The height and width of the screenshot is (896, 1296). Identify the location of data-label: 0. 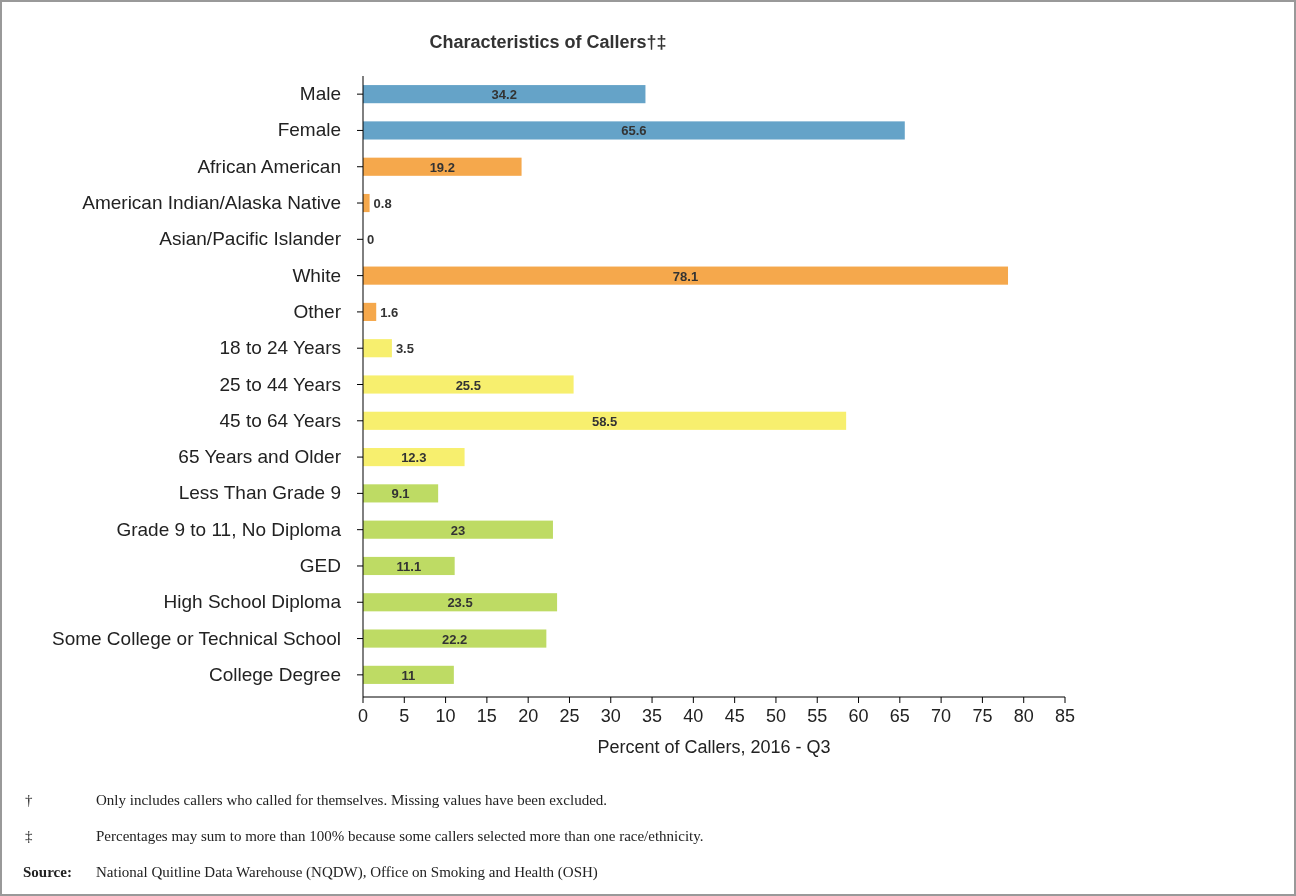
(371, 240).